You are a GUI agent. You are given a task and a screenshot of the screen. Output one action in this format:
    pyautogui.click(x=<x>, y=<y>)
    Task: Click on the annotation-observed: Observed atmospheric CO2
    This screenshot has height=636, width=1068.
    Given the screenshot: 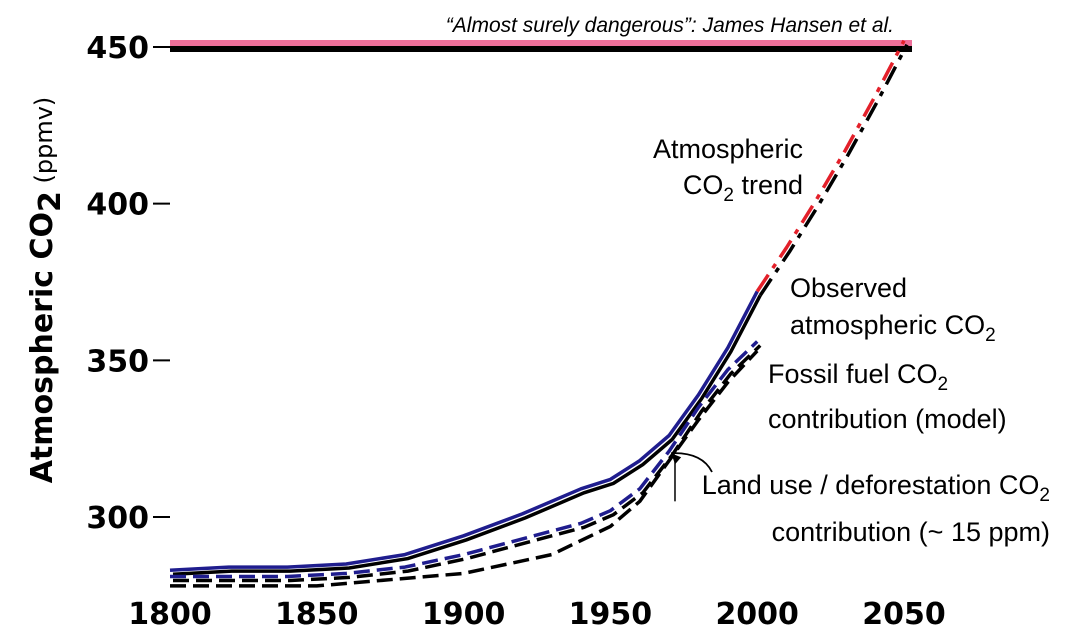 What is the action you would take?
    pyautogui.click(x=893, y=309)
    